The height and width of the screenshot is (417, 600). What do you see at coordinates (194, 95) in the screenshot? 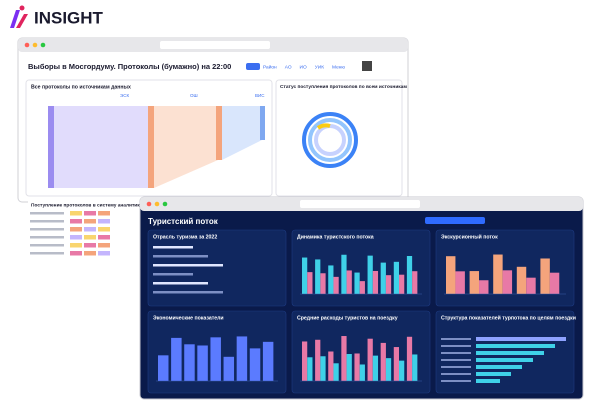
I see `source-label: ОШ` at bounding box center [194, 95].